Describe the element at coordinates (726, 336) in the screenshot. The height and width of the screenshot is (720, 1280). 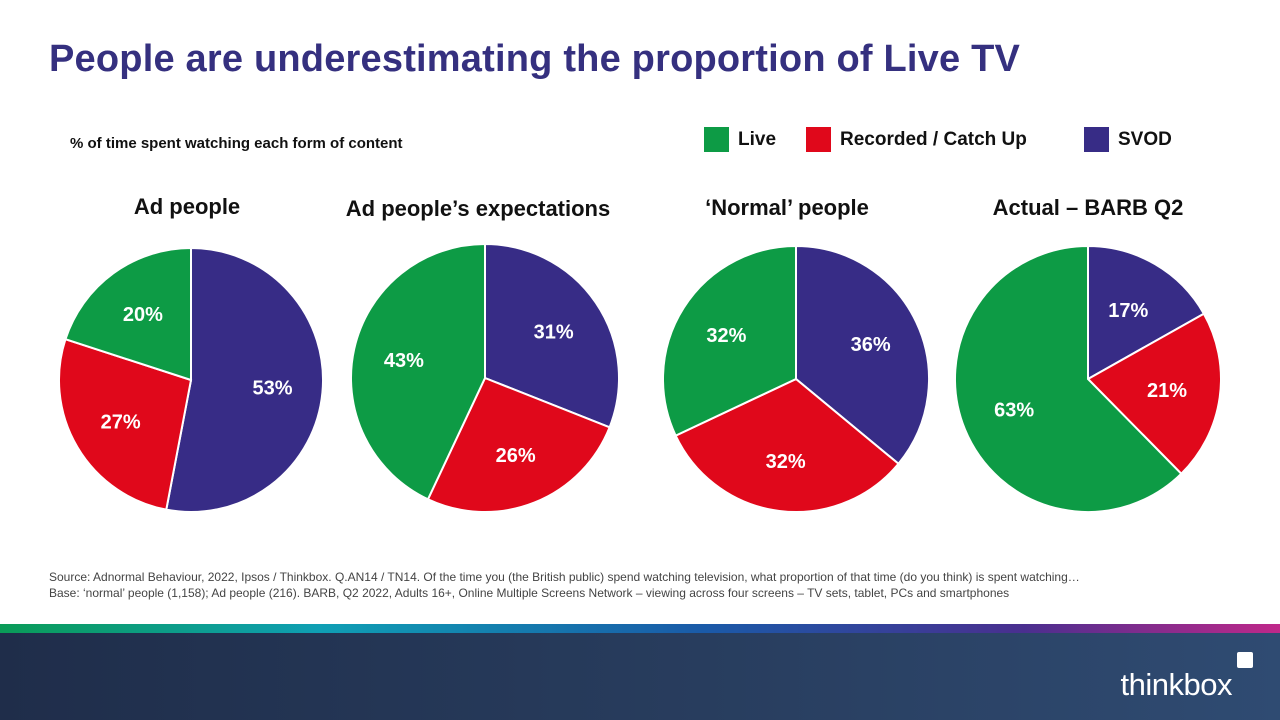
I see `pie-label-normal-people-live: 32%` at that location.